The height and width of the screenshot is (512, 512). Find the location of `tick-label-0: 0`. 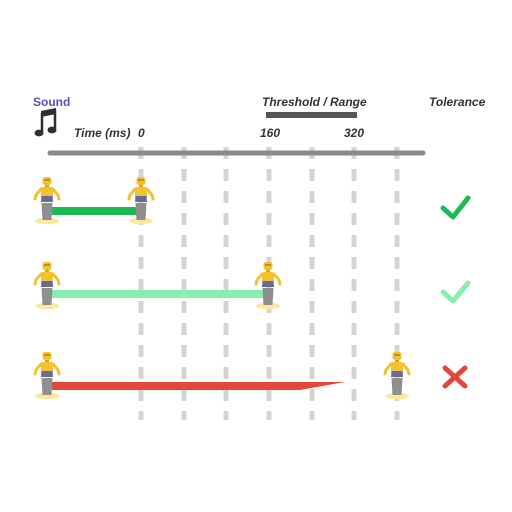

tick-label-0: 0 is located at coordinates (141, 133).